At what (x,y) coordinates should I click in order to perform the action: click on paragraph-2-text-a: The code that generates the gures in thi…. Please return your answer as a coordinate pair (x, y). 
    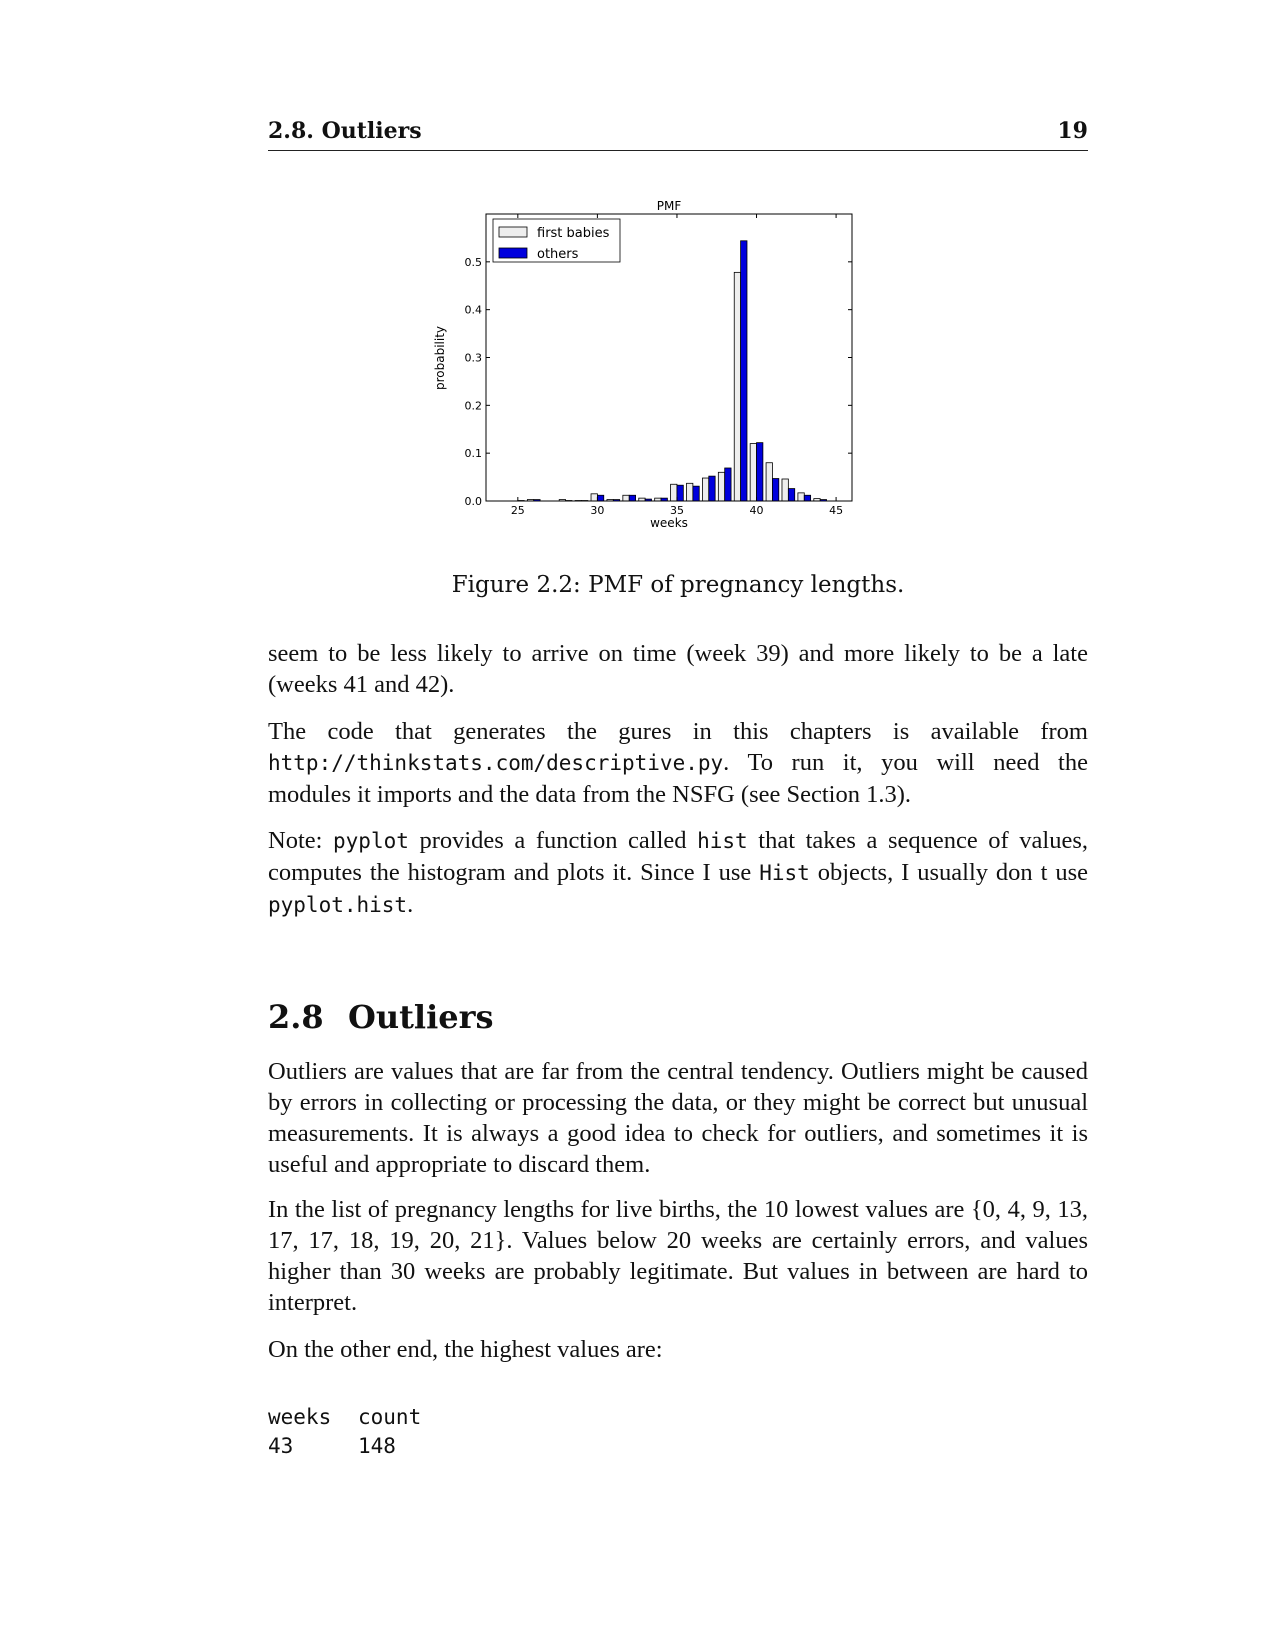
    Looking at the image, I should click on (678, 731).